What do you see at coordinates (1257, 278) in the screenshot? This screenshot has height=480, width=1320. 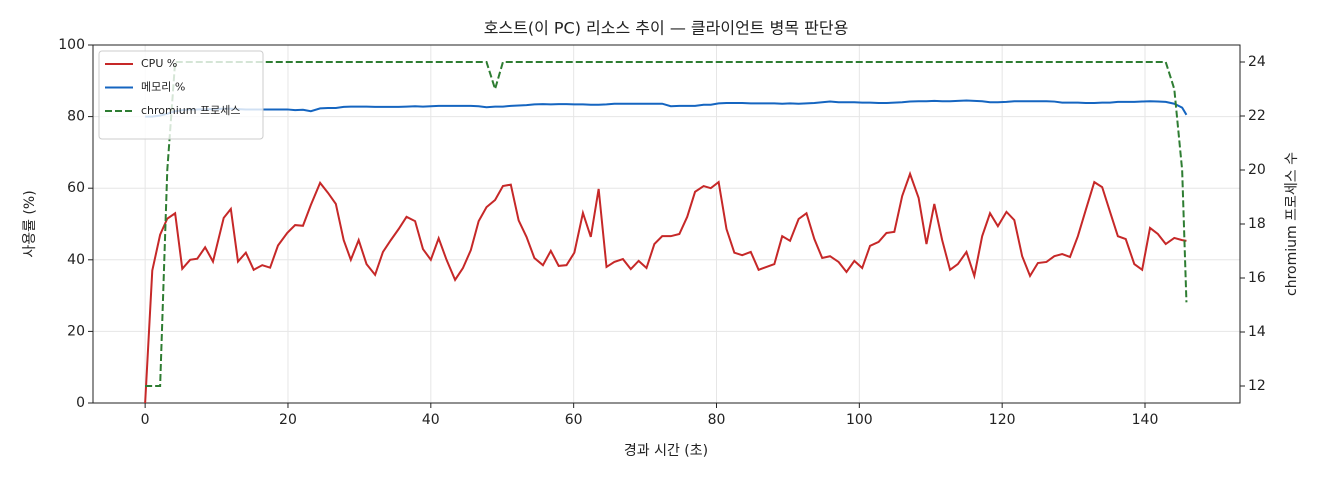 I see `y2-tick-label: 16` at bounding box center [1257, 278].